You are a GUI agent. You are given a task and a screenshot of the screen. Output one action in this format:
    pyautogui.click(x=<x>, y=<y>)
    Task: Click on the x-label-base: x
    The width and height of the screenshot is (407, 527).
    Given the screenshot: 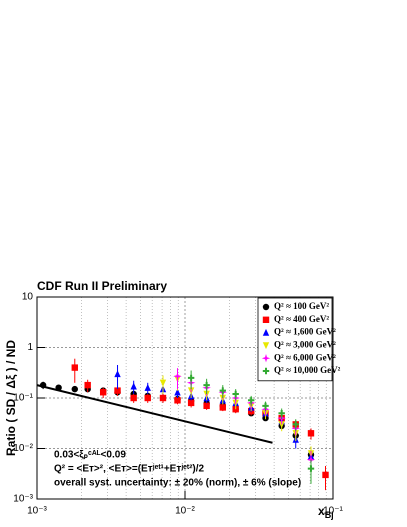 What is the action you would take?
    pyautogui.click(x=321, y=511)
    